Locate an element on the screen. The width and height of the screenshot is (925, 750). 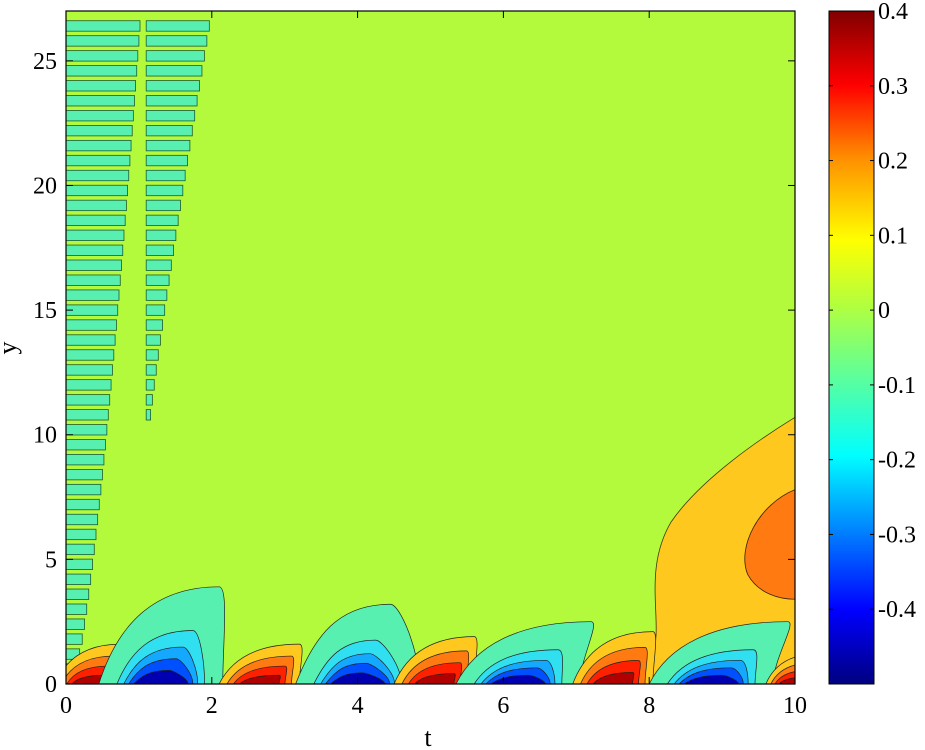
x-tick-label: 0 is located at coordinates (66, 706).